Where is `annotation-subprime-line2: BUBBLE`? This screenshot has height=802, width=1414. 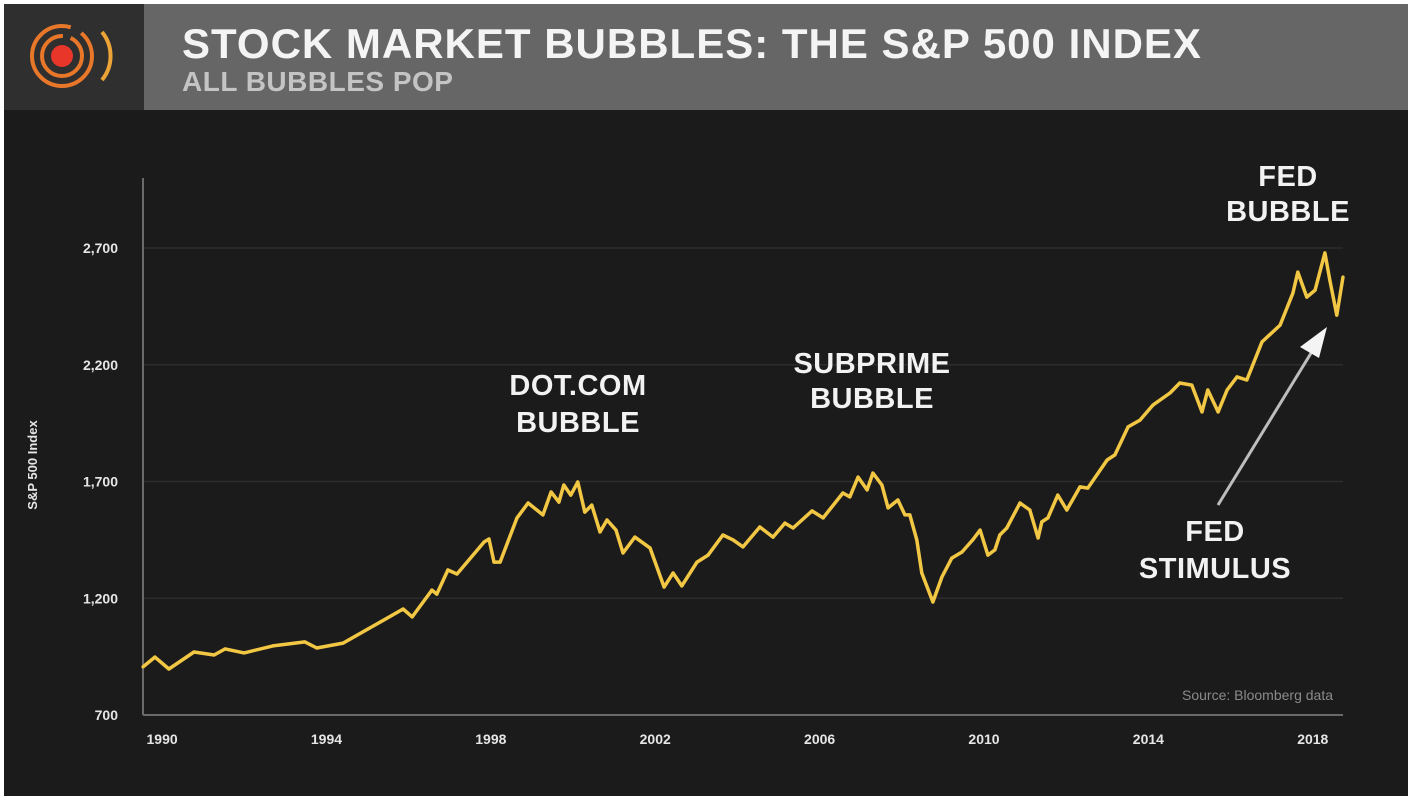 annotation-subprime-line2: BUBBLE is located at coordinates (872, 399).